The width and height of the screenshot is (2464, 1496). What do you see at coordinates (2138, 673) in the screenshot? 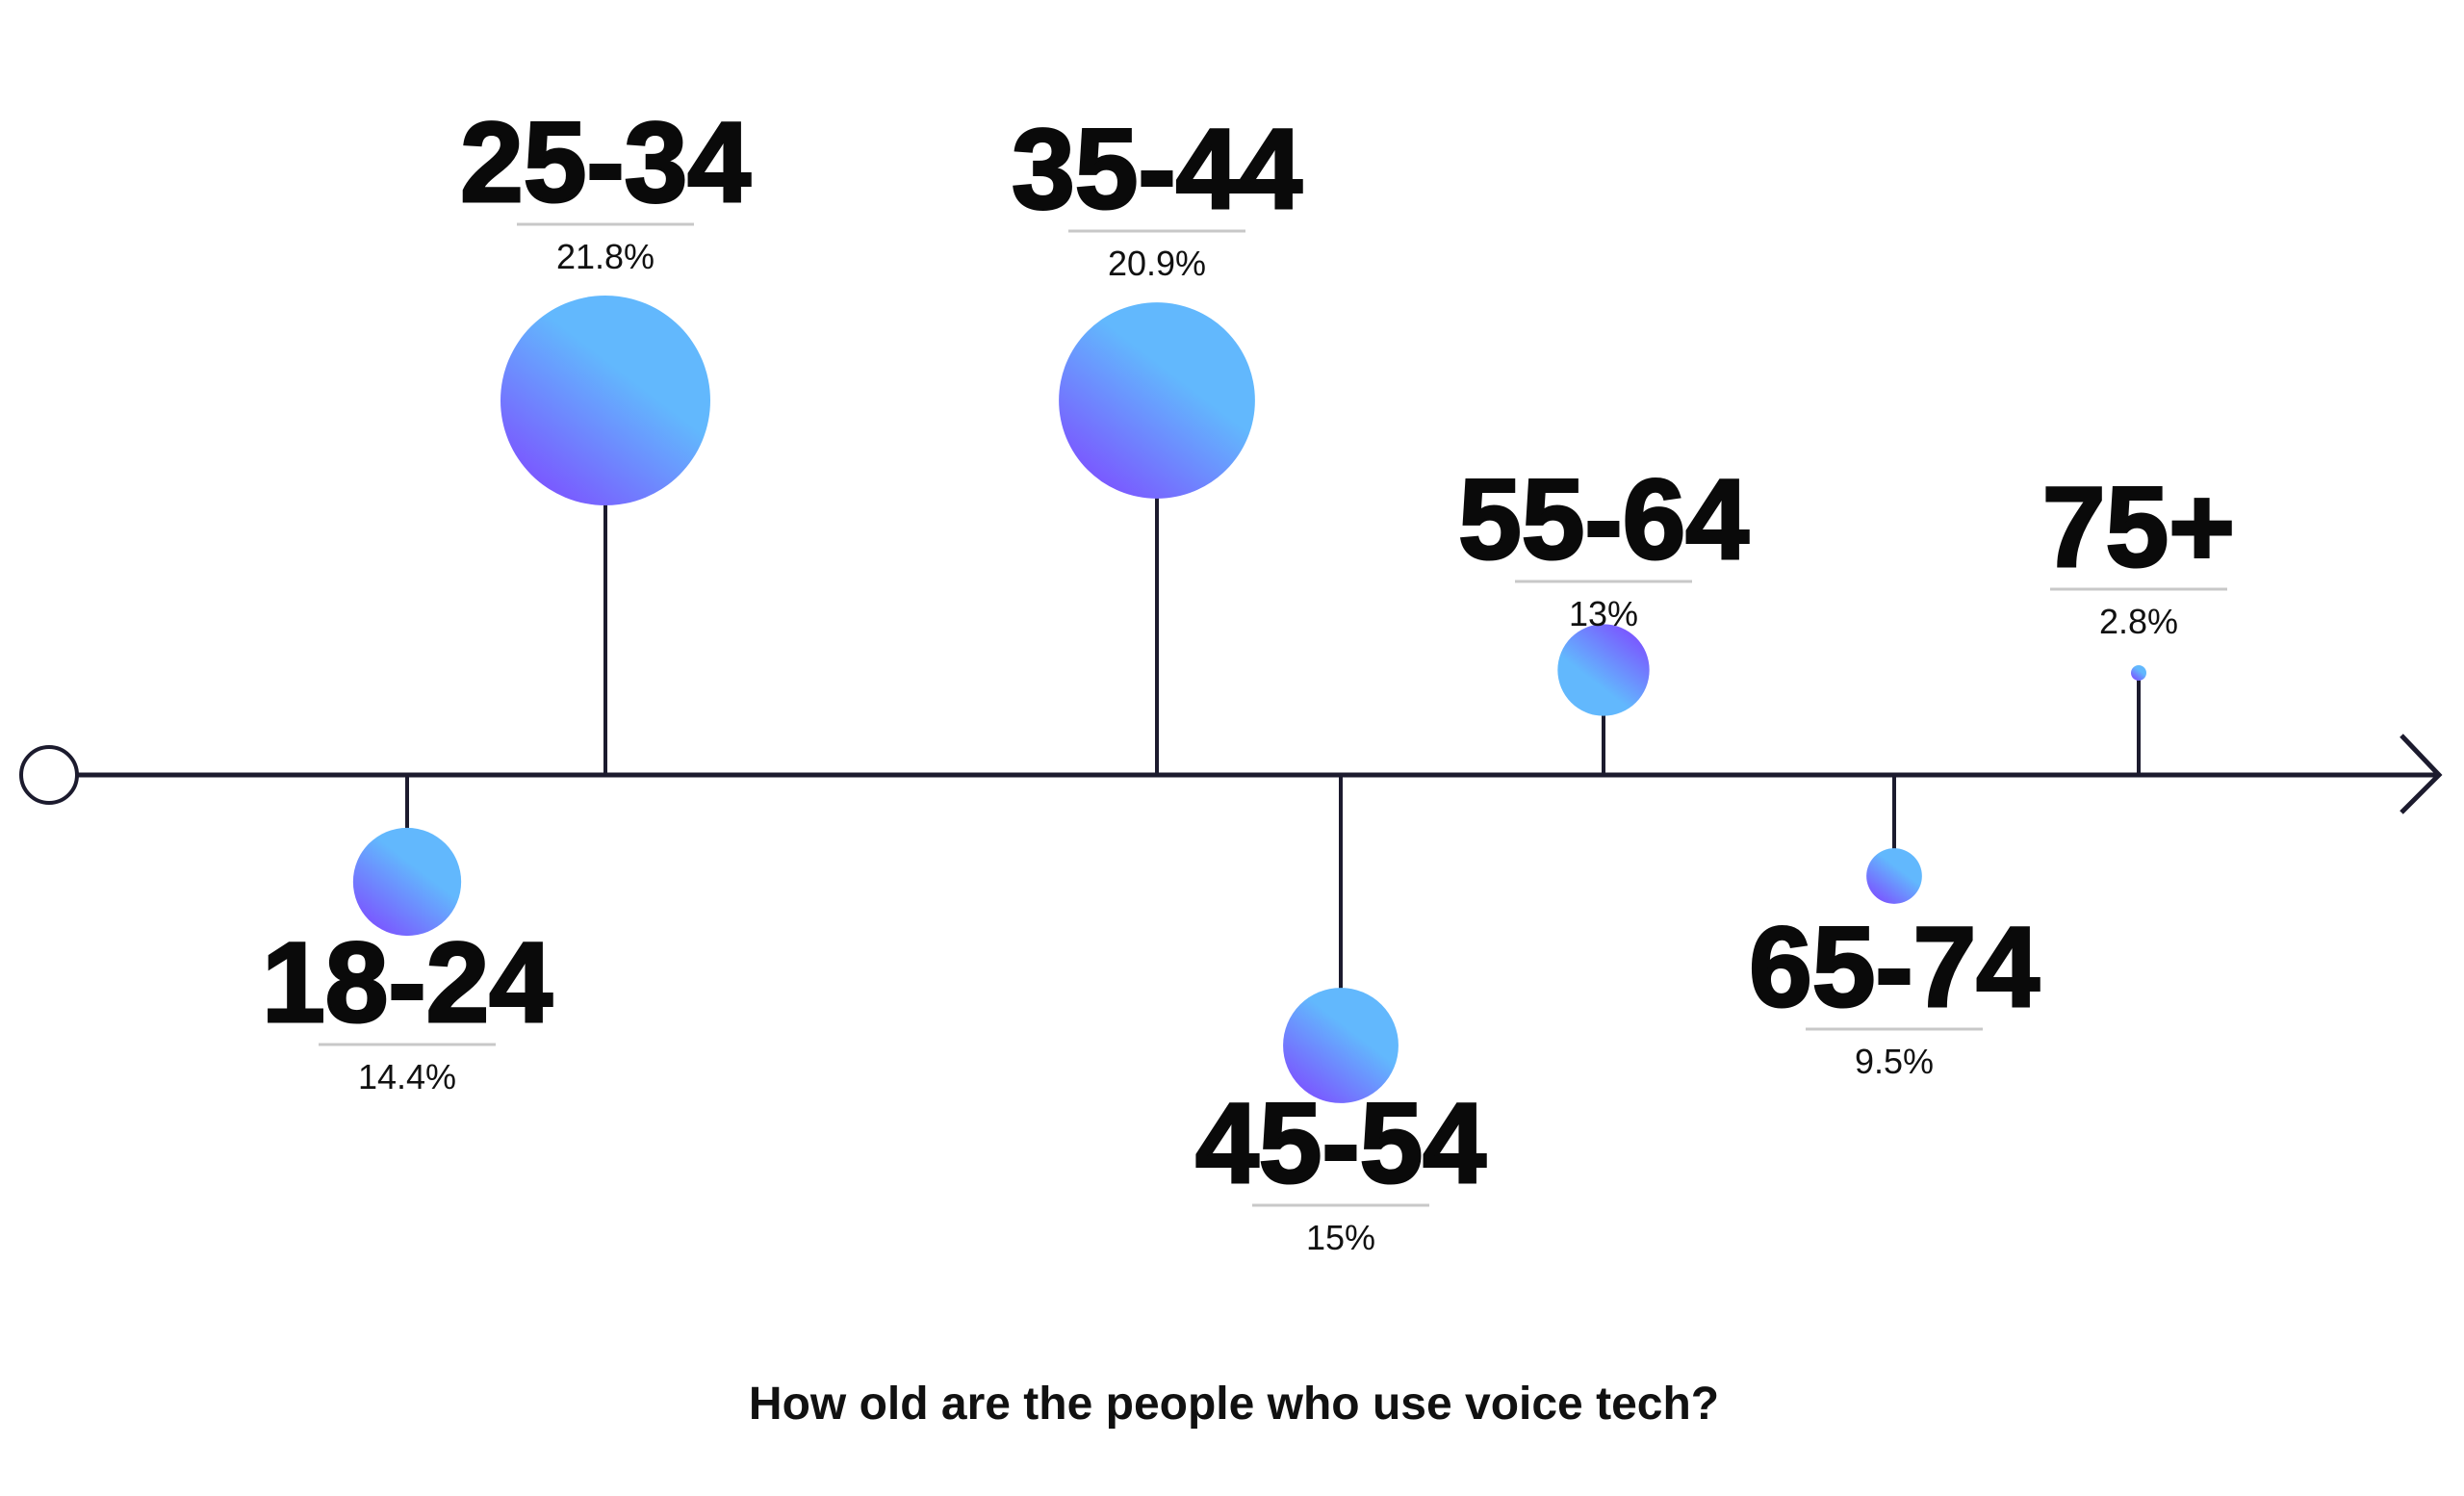
I see `bubble-75+` at bounding box center [2138, 673].